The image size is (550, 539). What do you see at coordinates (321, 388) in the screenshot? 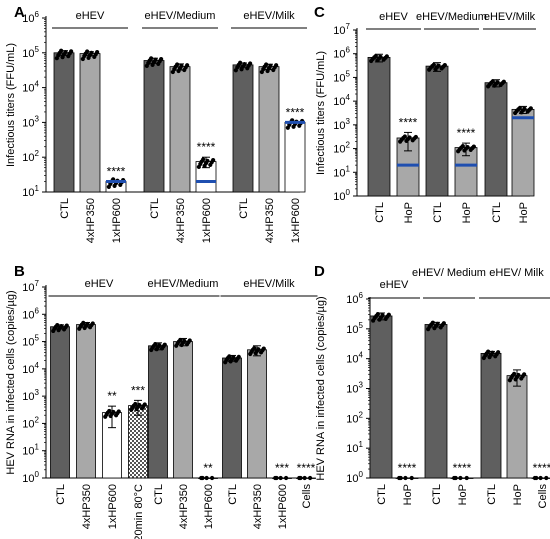
I see `y-axis-label: HEV RNA in infected cells (copies/µg)` at bounding box center [321, 388].